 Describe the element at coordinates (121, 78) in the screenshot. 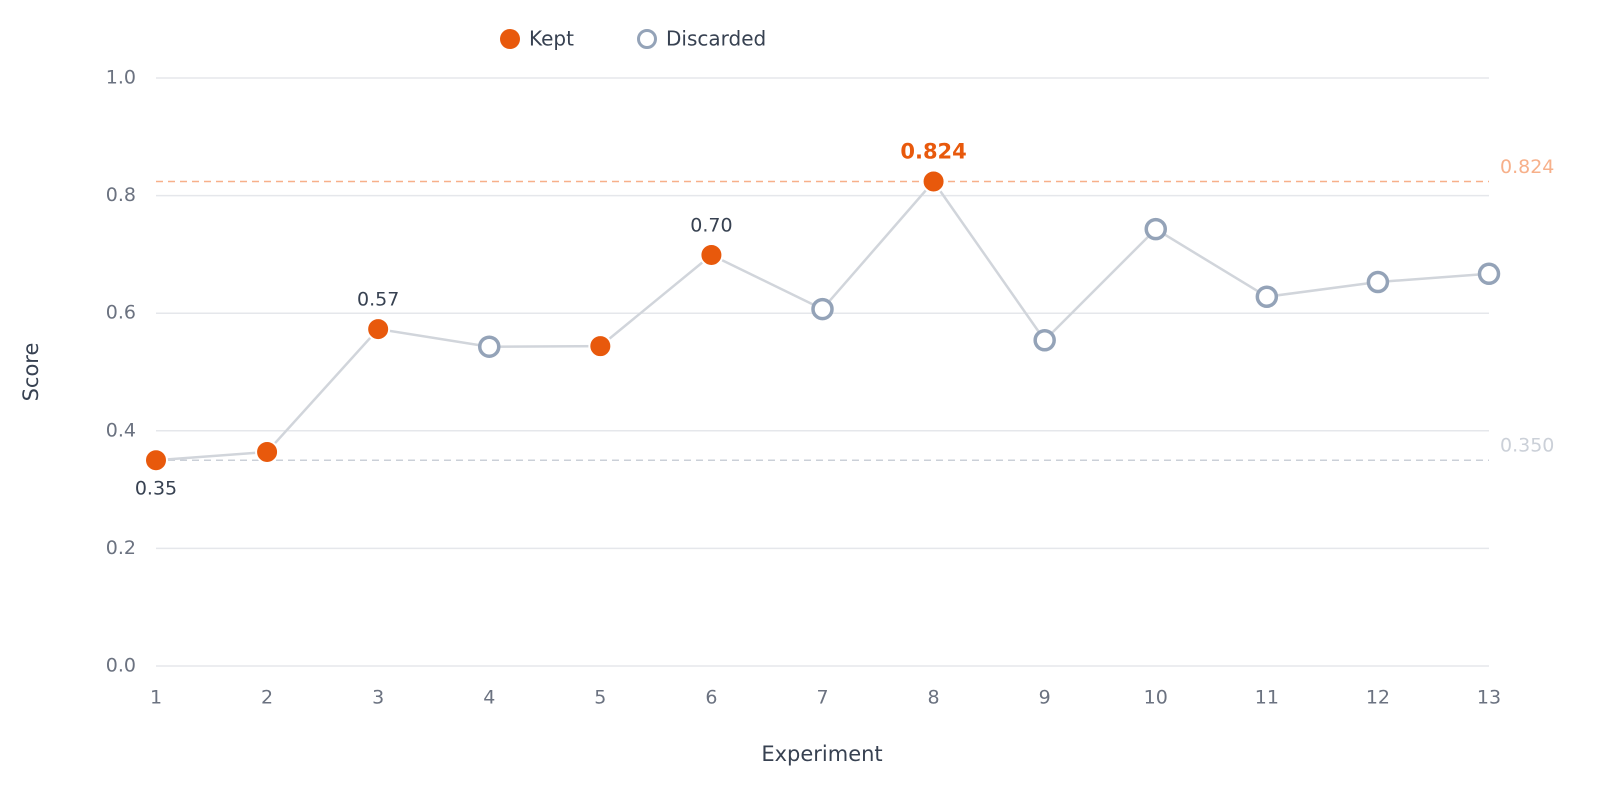

I see `y-tick-label: 1.0` at that location.